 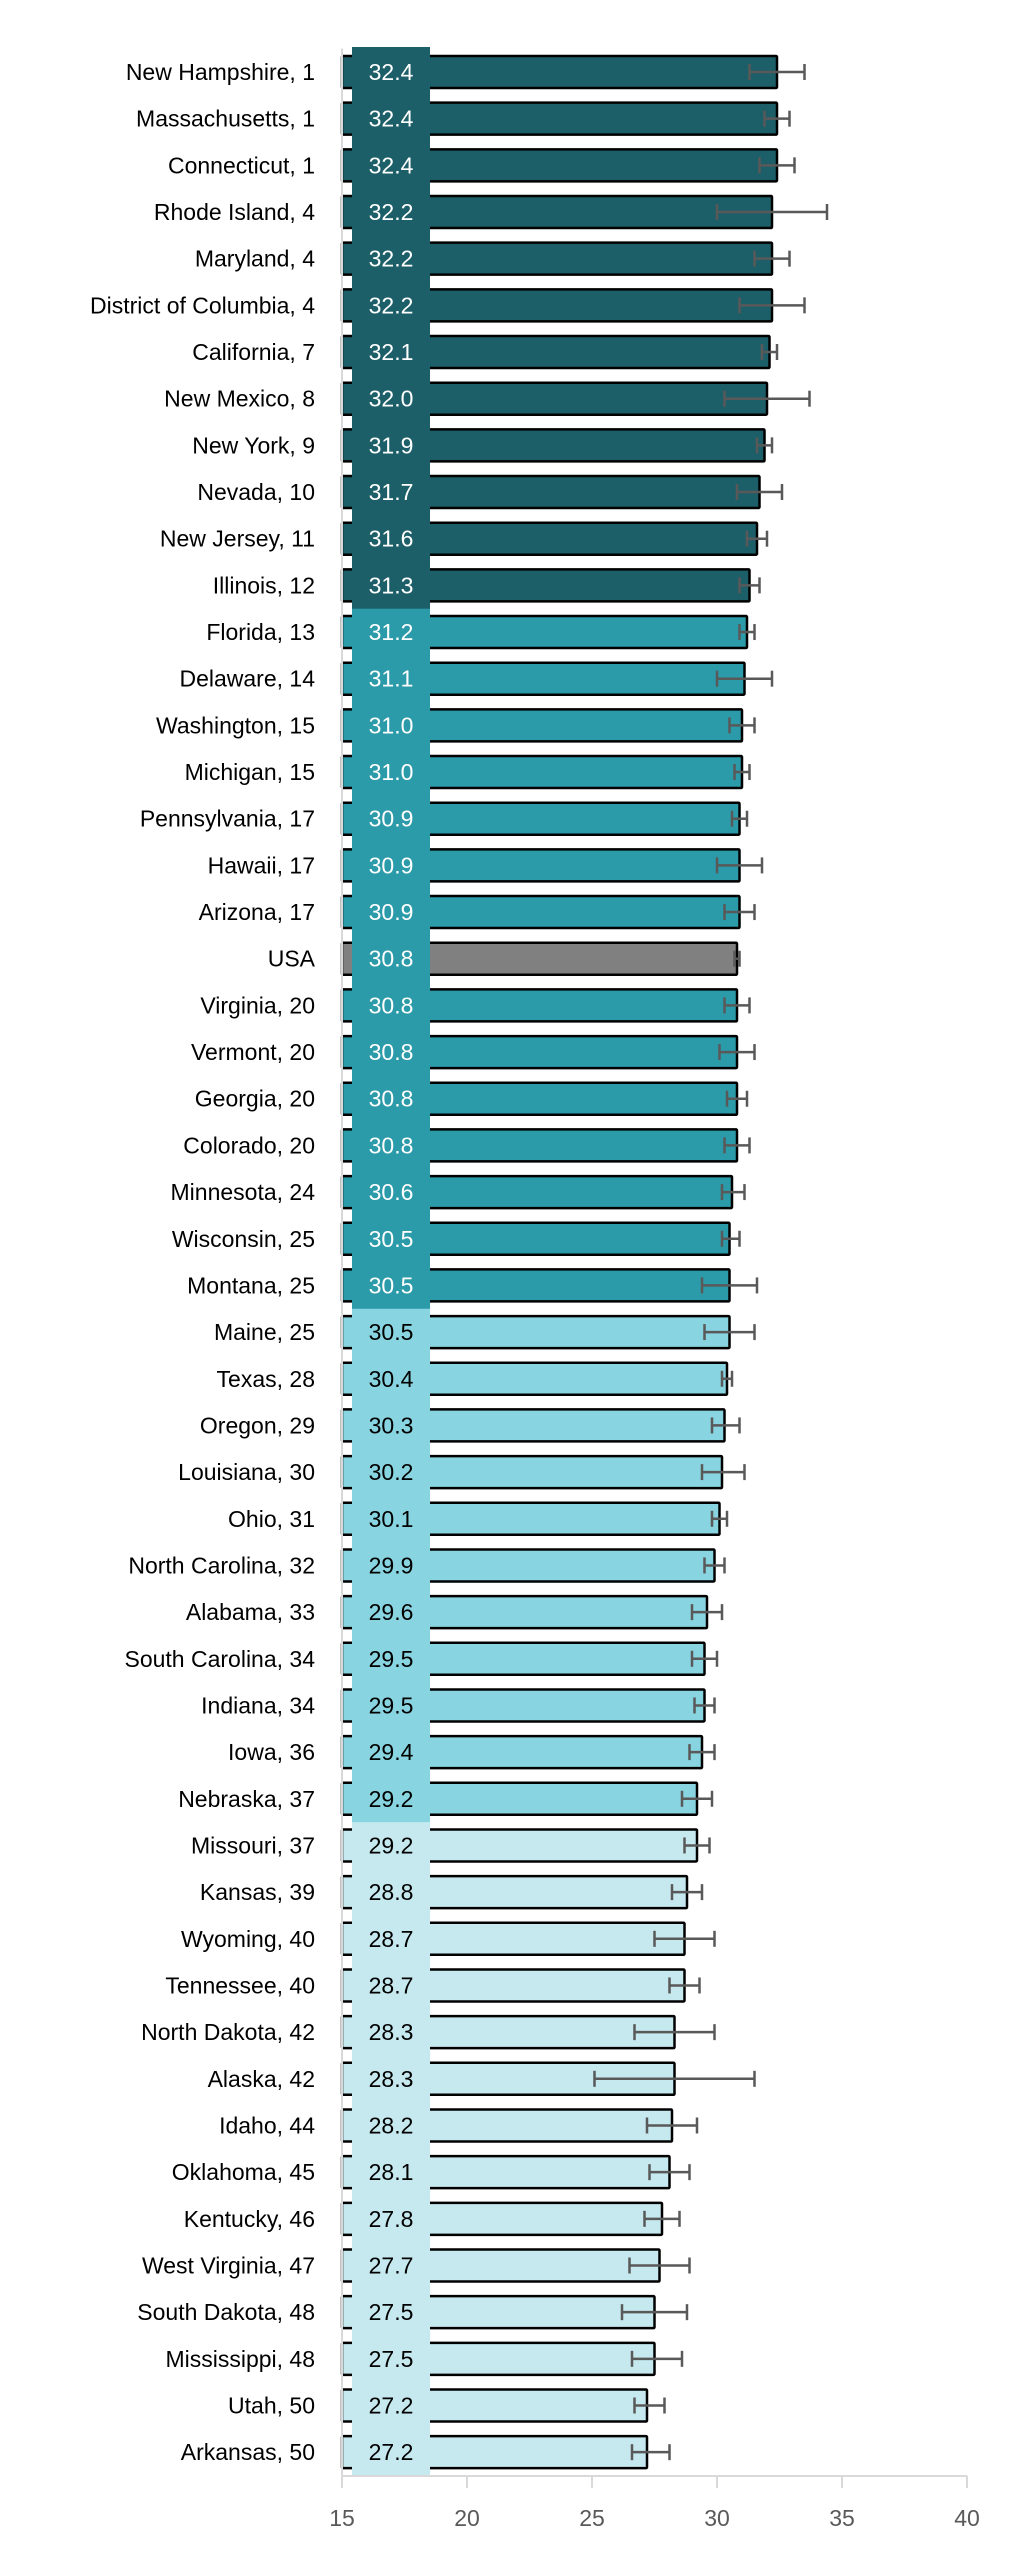 I want to click on category-label: Alaska, 42, so click(x=261, y=2079).